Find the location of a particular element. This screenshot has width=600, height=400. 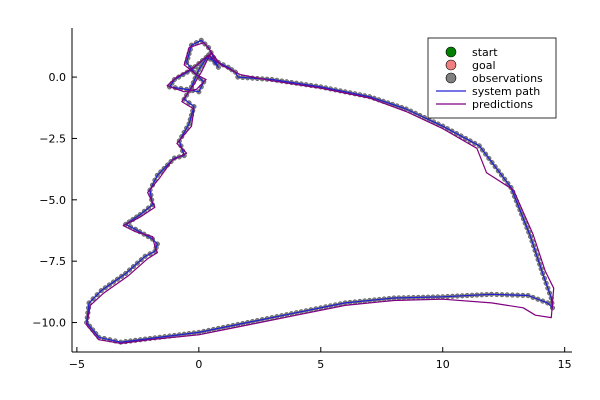

legend-label: start is located at coordinates (485, 52).